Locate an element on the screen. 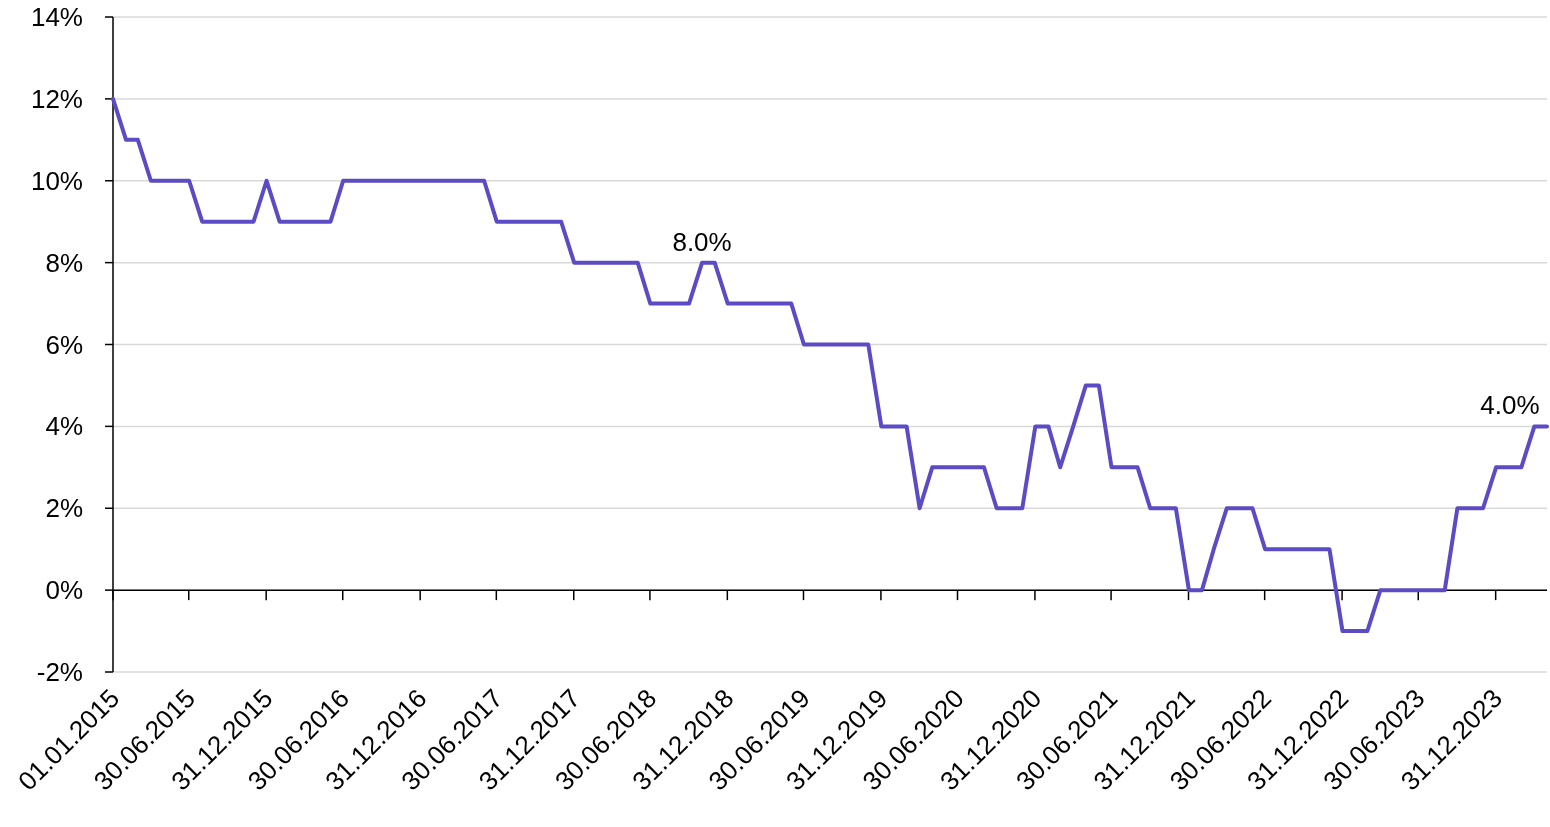 Image resolution: width=1550 pixels, height=827 pixels. data-label: 8.0% is located at coordinates (702, 241).